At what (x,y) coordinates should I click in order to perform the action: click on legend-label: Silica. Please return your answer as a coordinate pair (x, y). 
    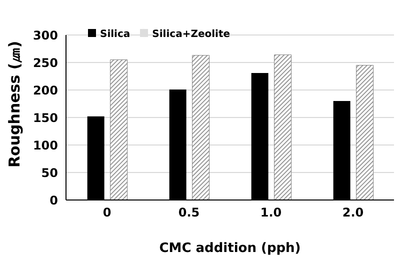
    Looking at the image, I should click on (115, 34).